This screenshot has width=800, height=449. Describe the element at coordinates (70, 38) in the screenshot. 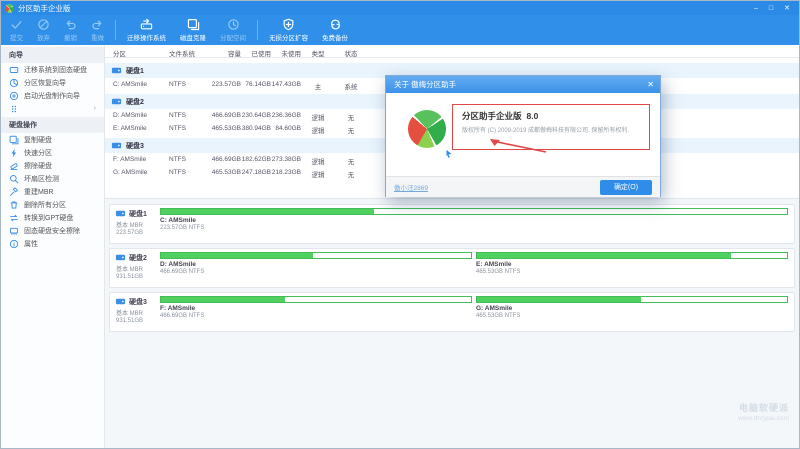

I see `toolbar-button-label: 撤销` at that location.